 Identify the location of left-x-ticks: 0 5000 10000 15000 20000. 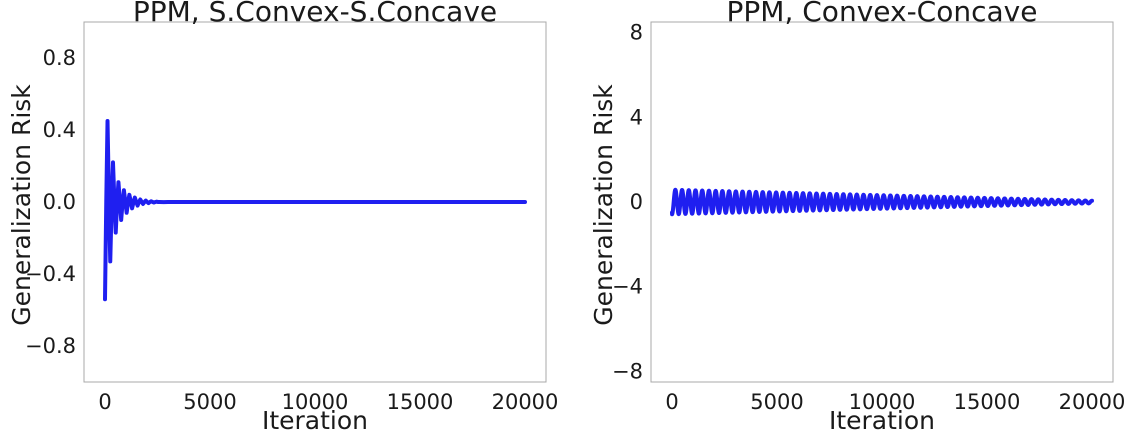
(328, 402).